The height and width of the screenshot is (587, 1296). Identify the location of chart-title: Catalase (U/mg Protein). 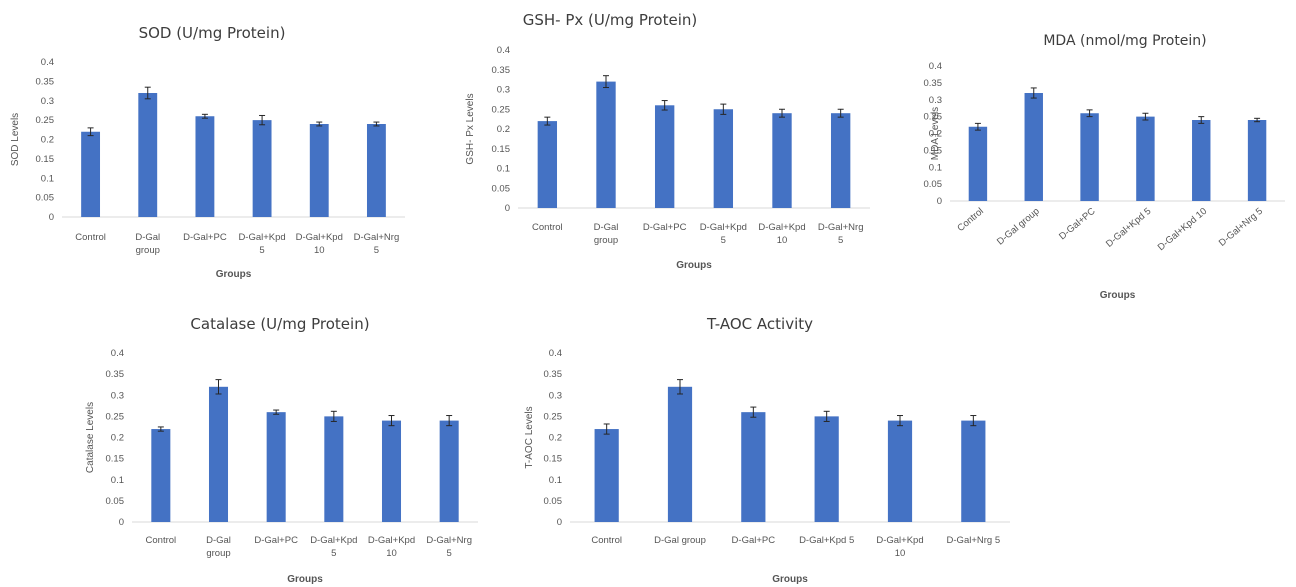
(279, 324).